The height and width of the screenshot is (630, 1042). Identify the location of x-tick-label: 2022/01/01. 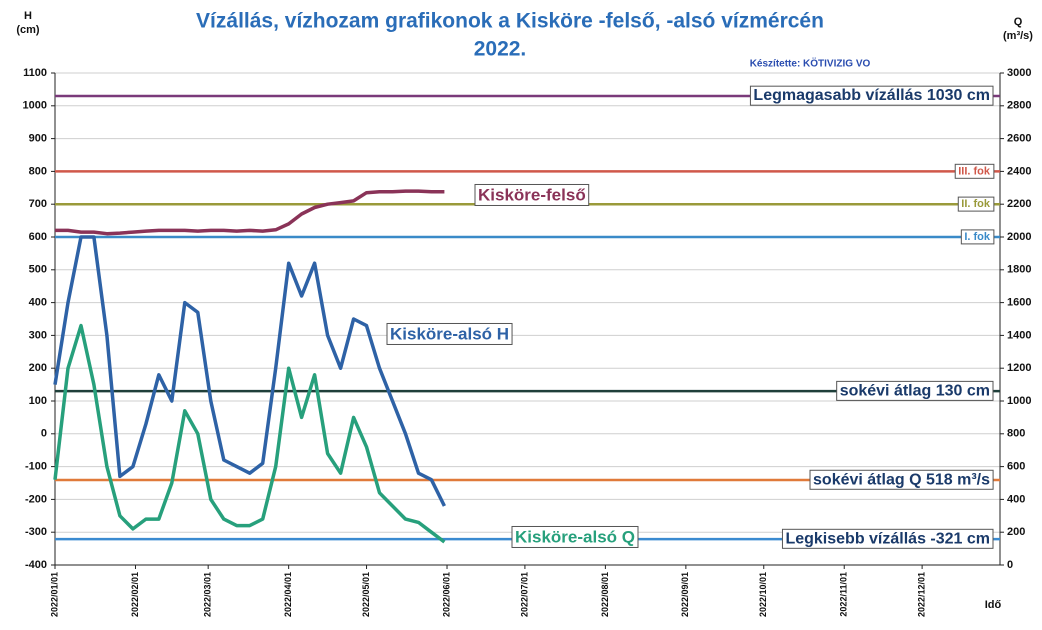
(54, 594).